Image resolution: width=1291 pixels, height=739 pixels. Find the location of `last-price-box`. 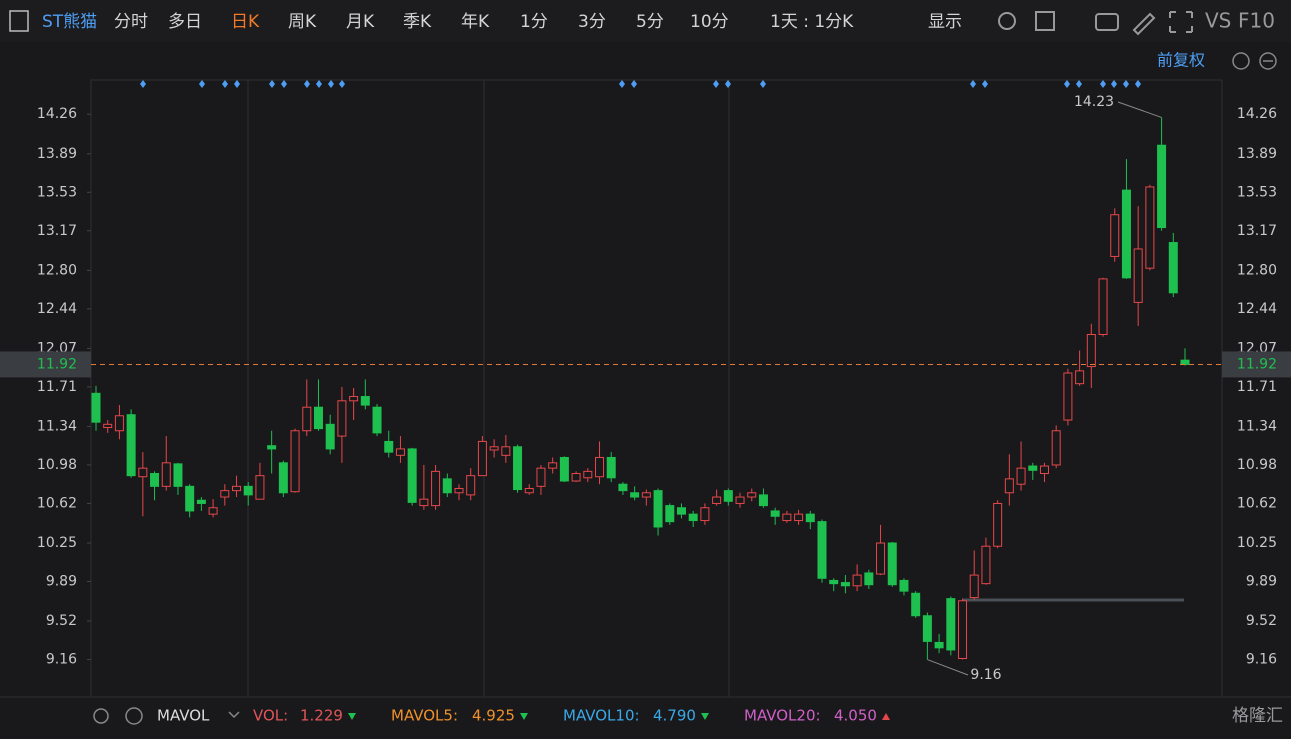

last-price-box is located at coordinates (45, 364).